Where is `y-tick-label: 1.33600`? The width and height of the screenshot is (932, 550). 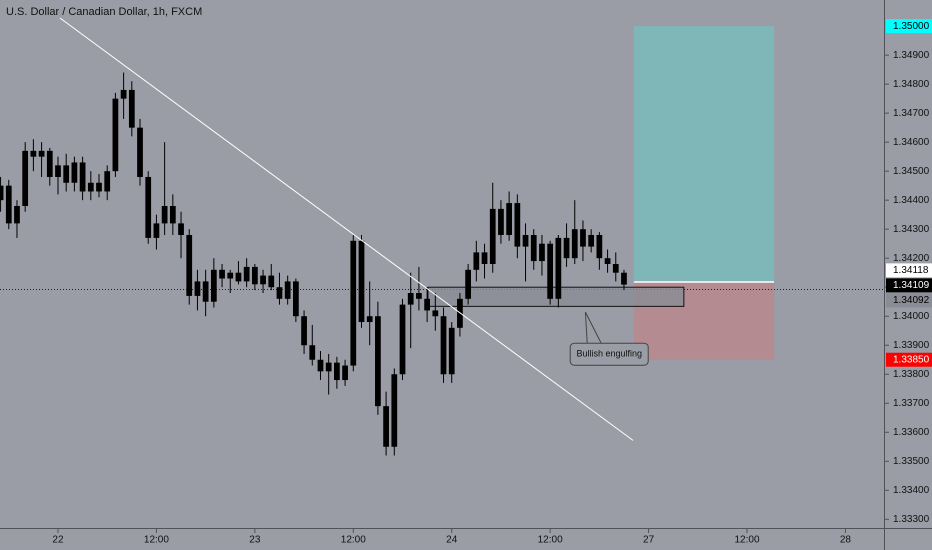 y-tick-label: 1.33600 is located at coordinates (911, 432).